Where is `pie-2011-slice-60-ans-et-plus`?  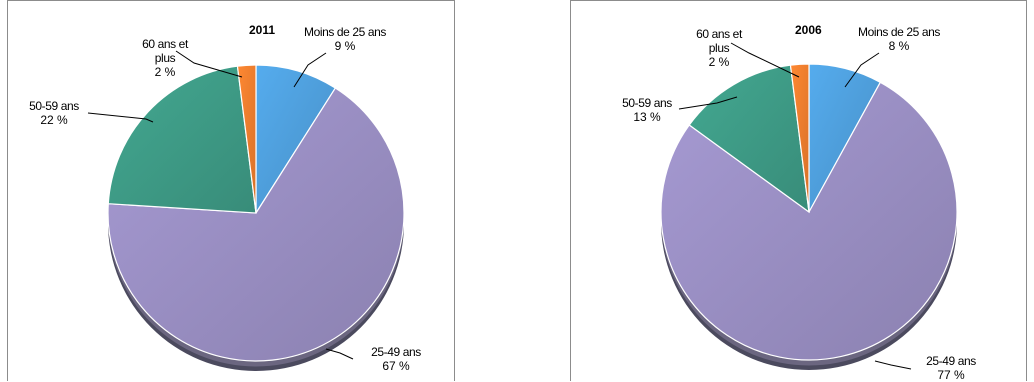
pie-2011-slice-60-ans-et-plus is located at coordinates (246, 139).